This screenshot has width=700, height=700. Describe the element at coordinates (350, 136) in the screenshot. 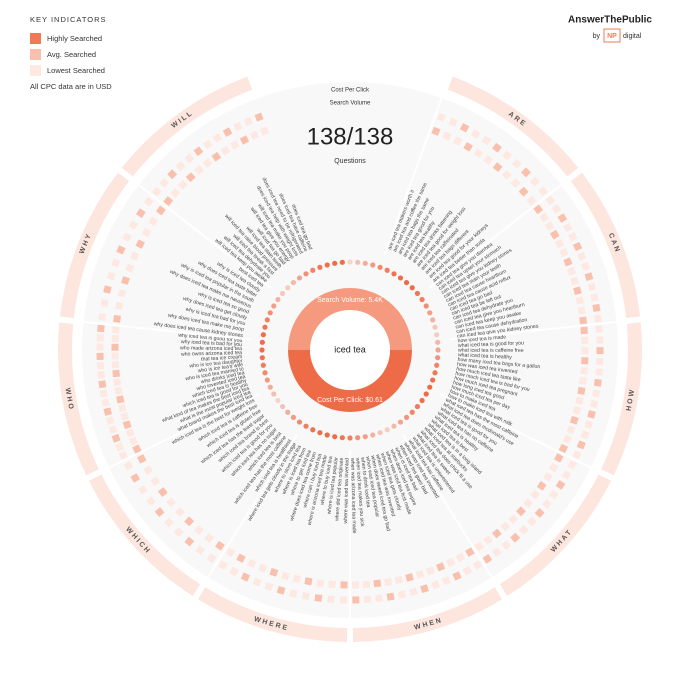

I see `question-count: 138/138` at that location.